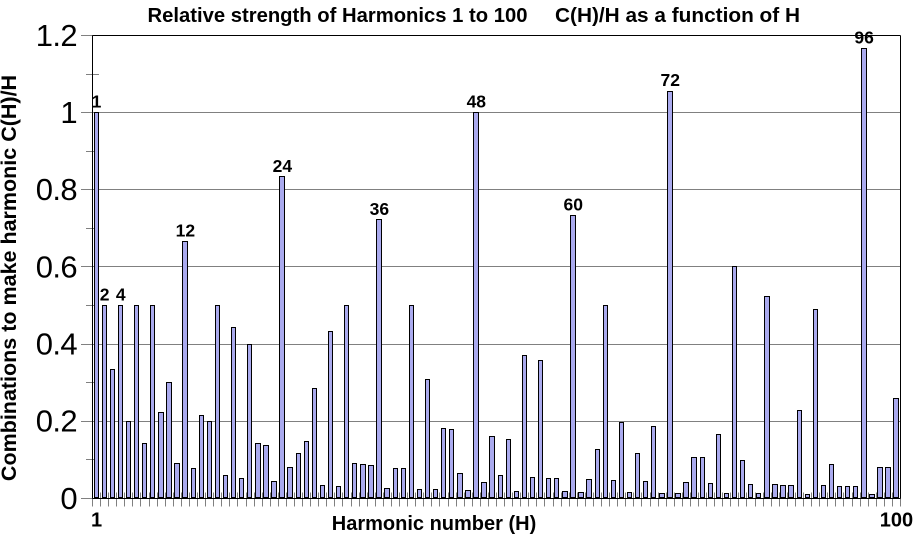 This screenshot has width=920, height=545. Describe the element at coordinates (186, 230) in the screenshot. I see `svg-text: 12` at that location.